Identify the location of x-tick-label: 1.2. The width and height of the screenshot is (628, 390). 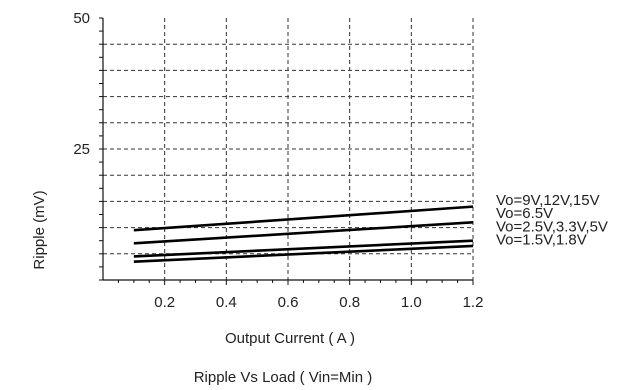
(473, 302).